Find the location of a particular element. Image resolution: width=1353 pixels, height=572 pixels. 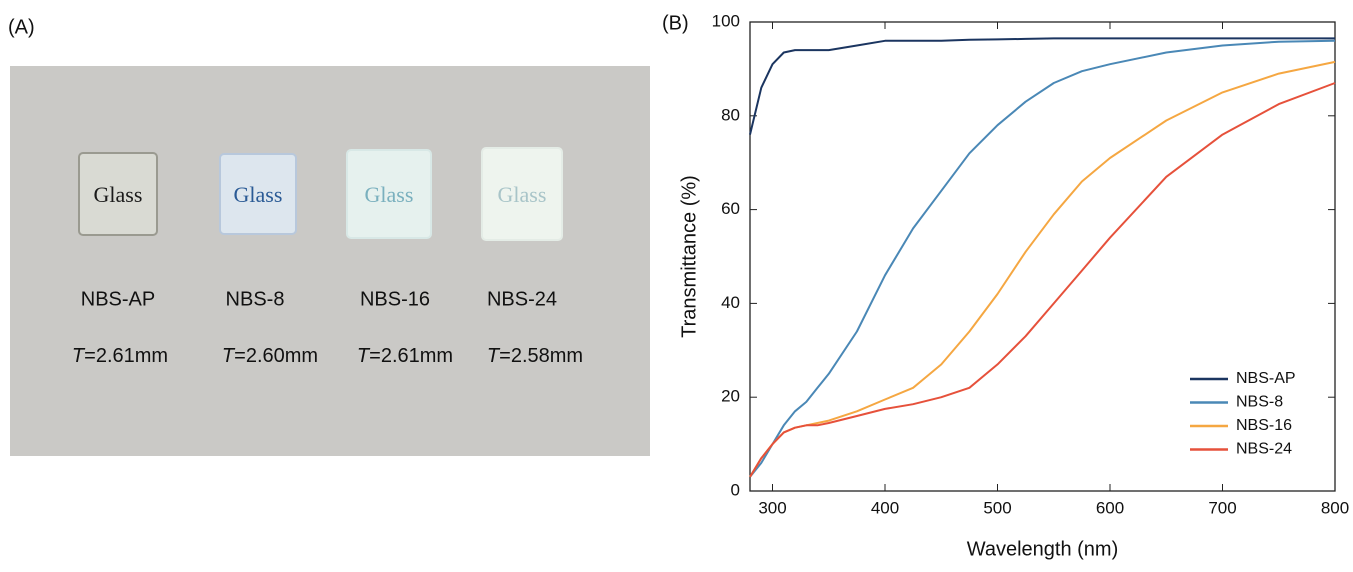

legend-label: NBS-16 is located at coordinates (1264, 425).